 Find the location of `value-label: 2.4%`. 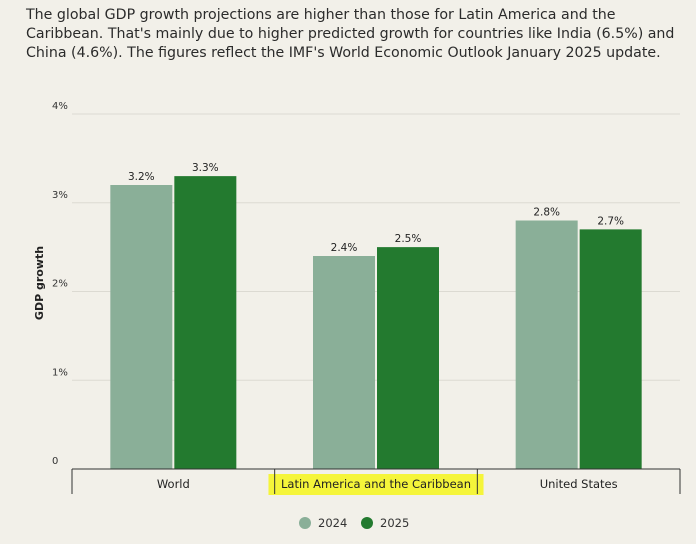

value-label: 2.4% is located at coordinates (344, 248).